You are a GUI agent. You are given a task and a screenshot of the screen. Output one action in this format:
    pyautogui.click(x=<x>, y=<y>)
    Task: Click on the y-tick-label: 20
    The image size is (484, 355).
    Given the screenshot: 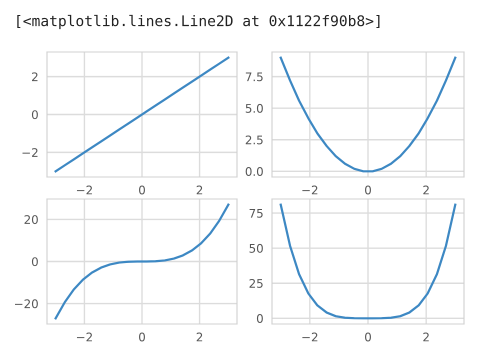 What is the action you would take?
    pyautogui.click(x=31, y=219)
    